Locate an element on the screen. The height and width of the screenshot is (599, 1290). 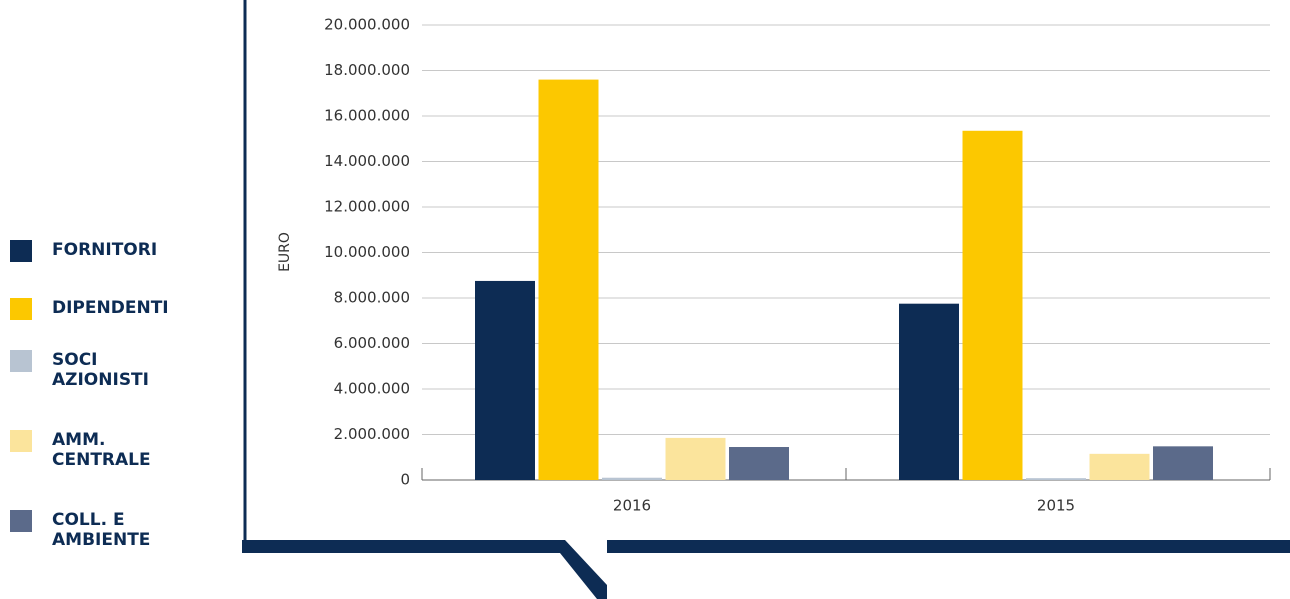
legend-item: AMM. CENTRALE is located at coordinates (101, 450).